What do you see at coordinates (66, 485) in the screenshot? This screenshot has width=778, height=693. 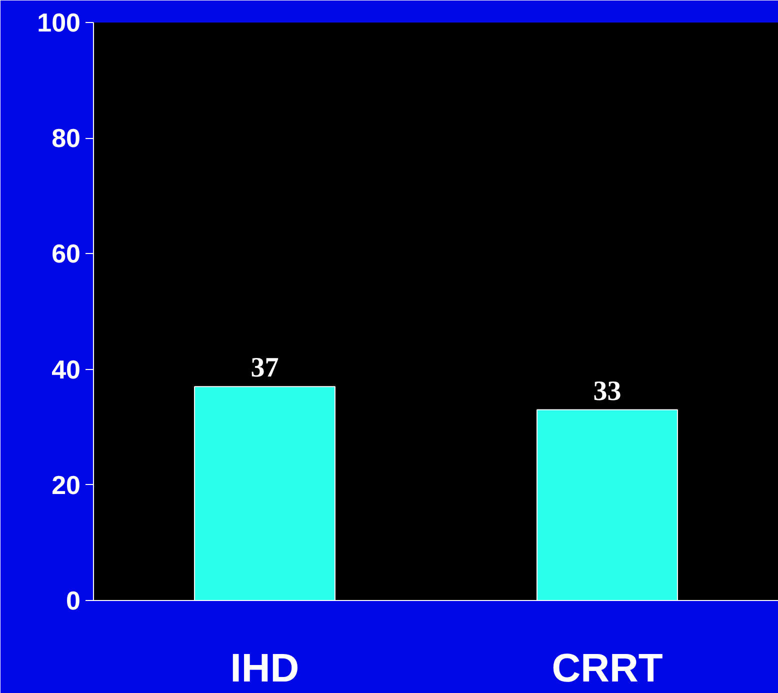 I see `y-tick-label: 20` at bounding box center [66, 485].